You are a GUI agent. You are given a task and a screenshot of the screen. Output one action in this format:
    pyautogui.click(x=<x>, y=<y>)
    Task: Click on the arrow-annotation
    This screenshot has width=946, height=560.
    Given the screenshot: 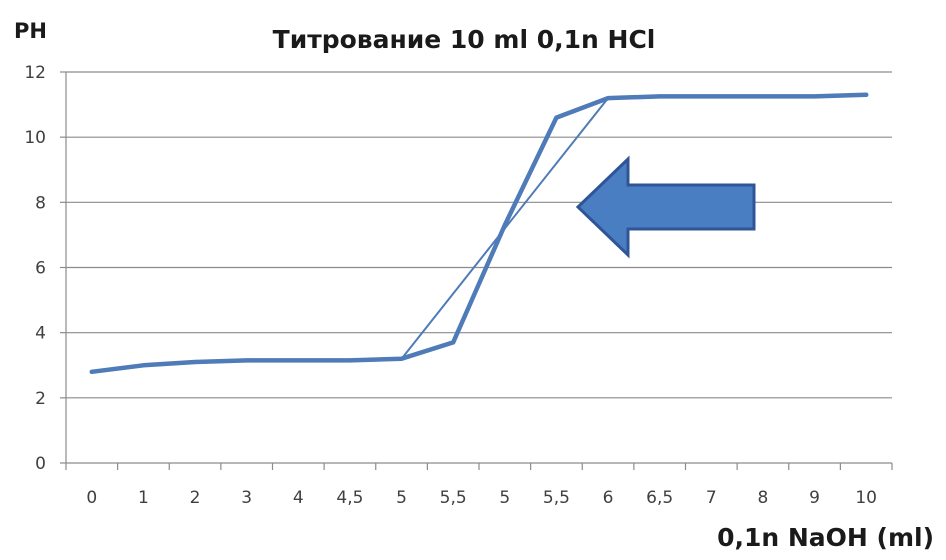 What is the action you would take?
    pyautogui.click(x=665, y=207)
    